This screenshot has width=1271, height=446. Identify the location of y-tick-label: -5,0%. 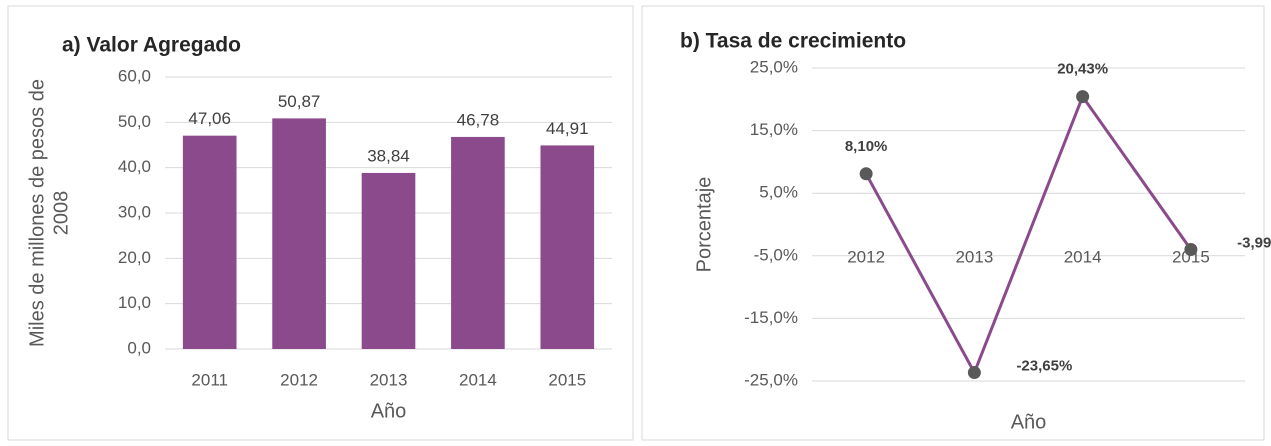
(776, 254).